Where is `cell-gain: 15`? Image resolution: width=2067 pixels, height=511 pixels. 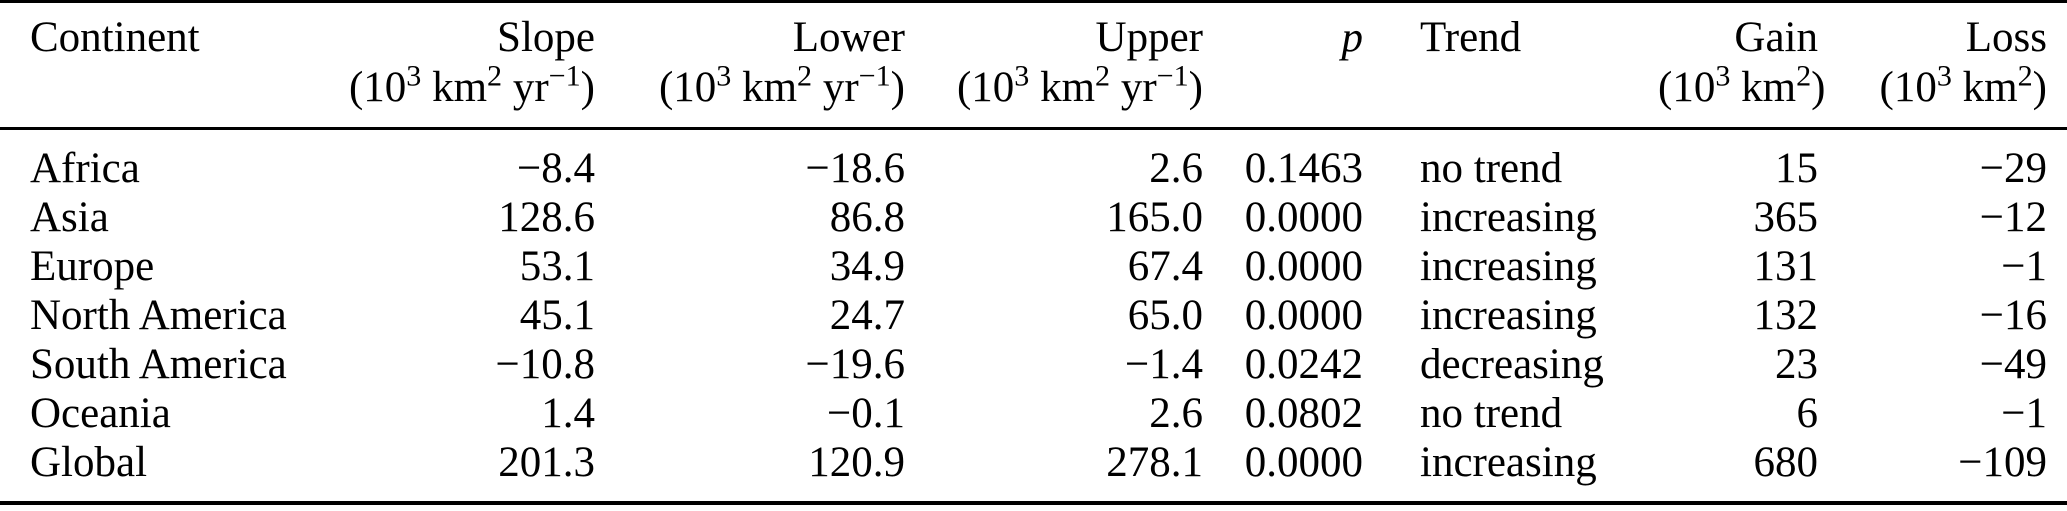 cell-gain: 15 is located at coordinates (1796, 168).